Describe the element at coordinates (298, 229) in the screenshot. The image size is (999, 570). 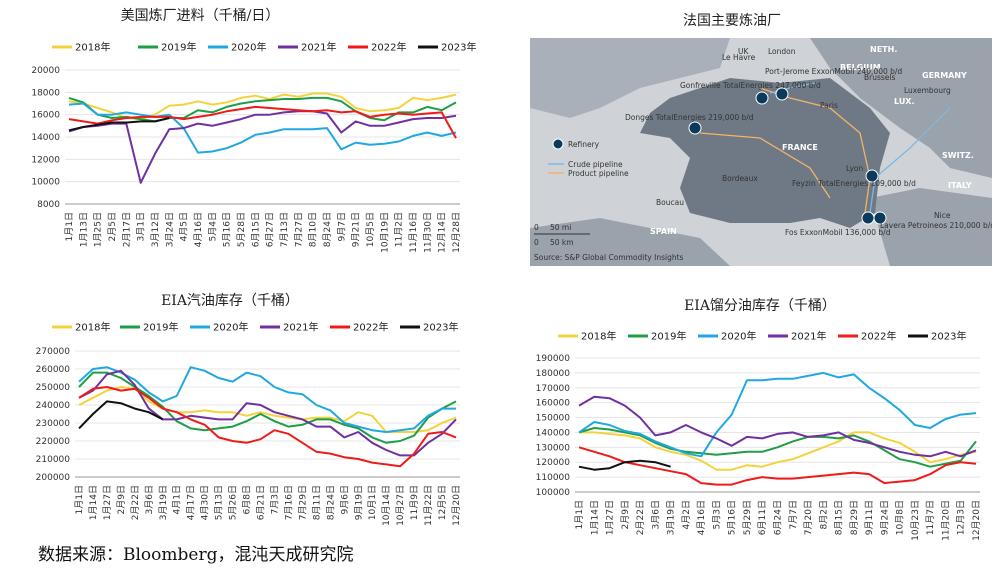
I see `x-tick-label: 7月27日` at that location.